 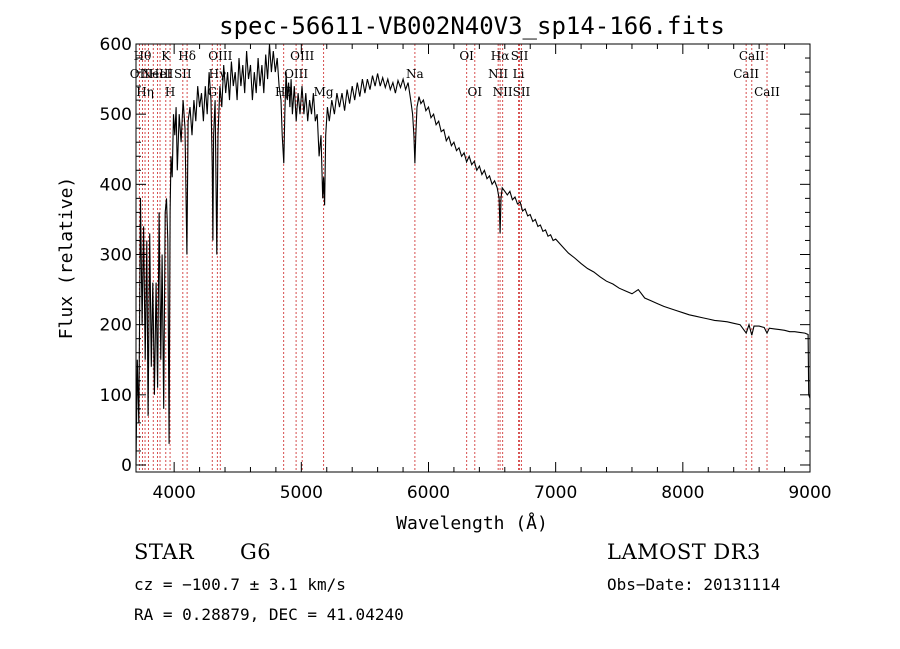 I want to click on spectral-line-label: Hα, so click(x=500, y=56).